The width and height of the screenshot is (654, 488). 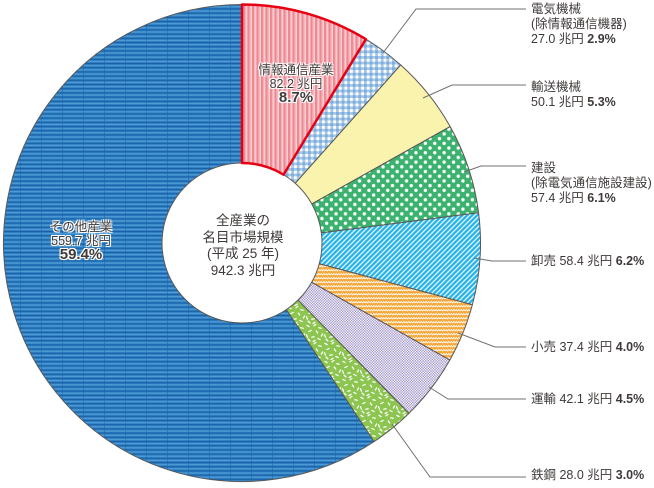 What do you see at coordinates (573, 475) in the screenshot?
I see `callout-name-value: 鉄鋼 28.0 兆円` at bounding box center [573, 475].